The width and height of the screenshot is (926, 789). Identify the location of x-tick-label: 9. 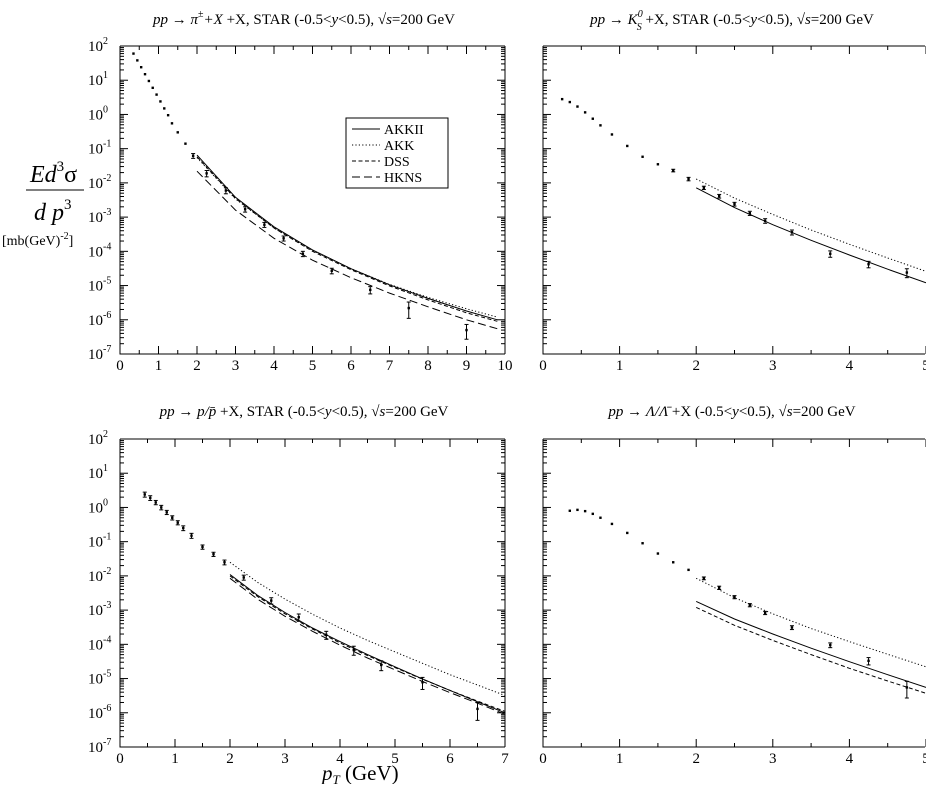
(467, 366).